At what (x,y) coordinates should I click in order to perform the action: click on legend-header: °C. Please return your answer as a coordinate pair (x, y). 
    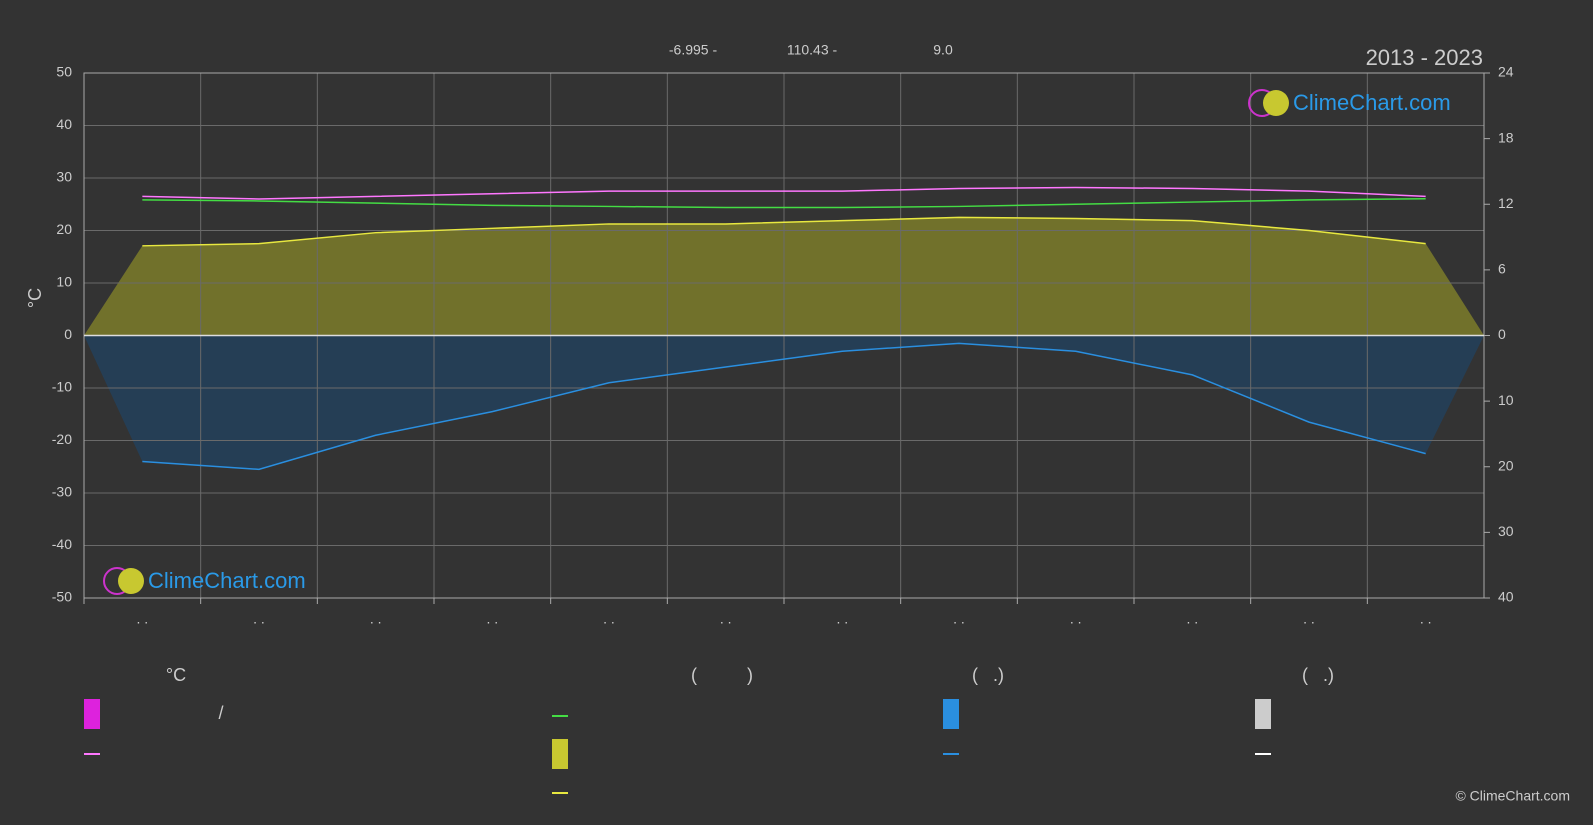
    Looking at the image, I should click on (176, 675).